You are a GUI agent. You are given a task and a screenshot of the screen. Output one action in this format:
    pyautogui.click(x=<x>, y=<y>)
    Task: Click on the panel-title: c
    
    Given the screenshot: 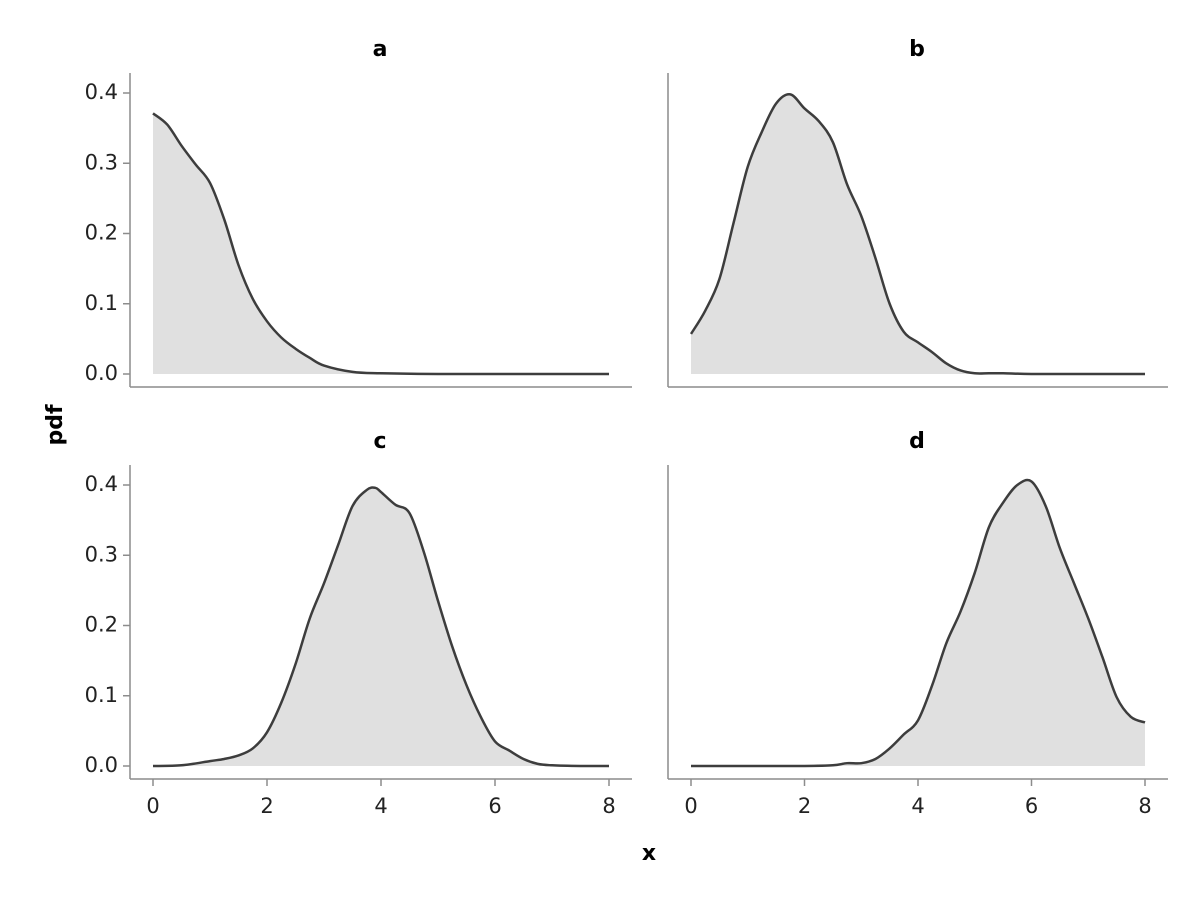 What is the action you would take?
    pyautogui.click(x=379, y=441)
    